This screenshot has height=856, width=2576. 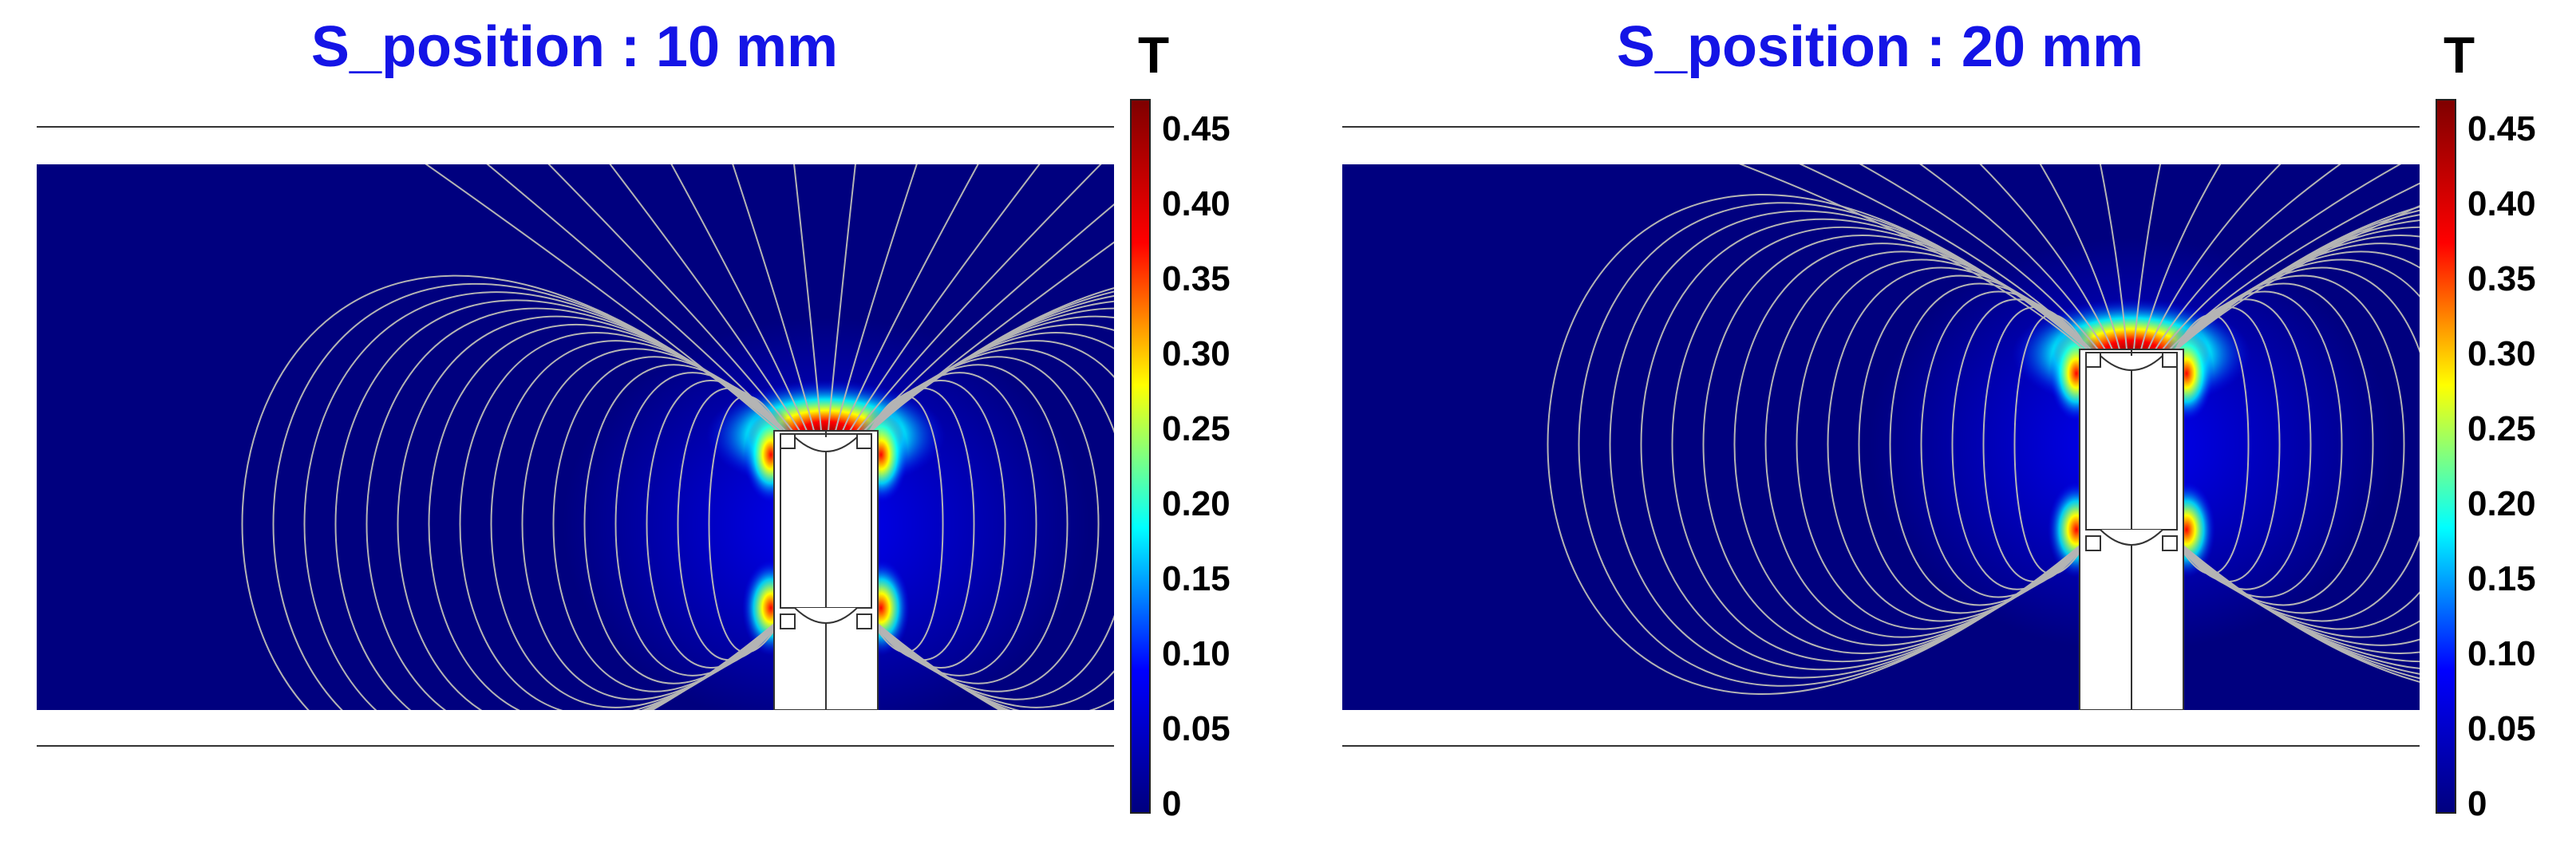 What do you see at coordinates (574, 47) in the screenshot?
I see `panel-title: S_position : 10 mm` at bounding box center [574, 47].